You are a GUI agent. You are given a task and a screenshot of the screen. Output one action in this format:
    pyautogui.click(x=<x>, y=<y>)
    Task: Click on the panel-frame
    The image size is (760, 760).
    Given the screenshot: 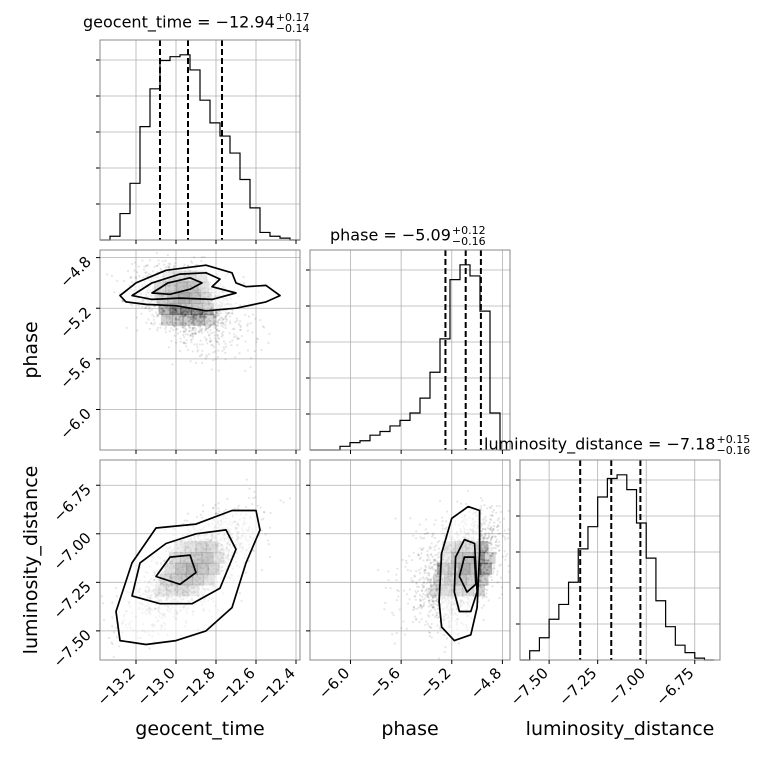 What is the action you would take?
    pyautogui.click(x=200, y=140)
    